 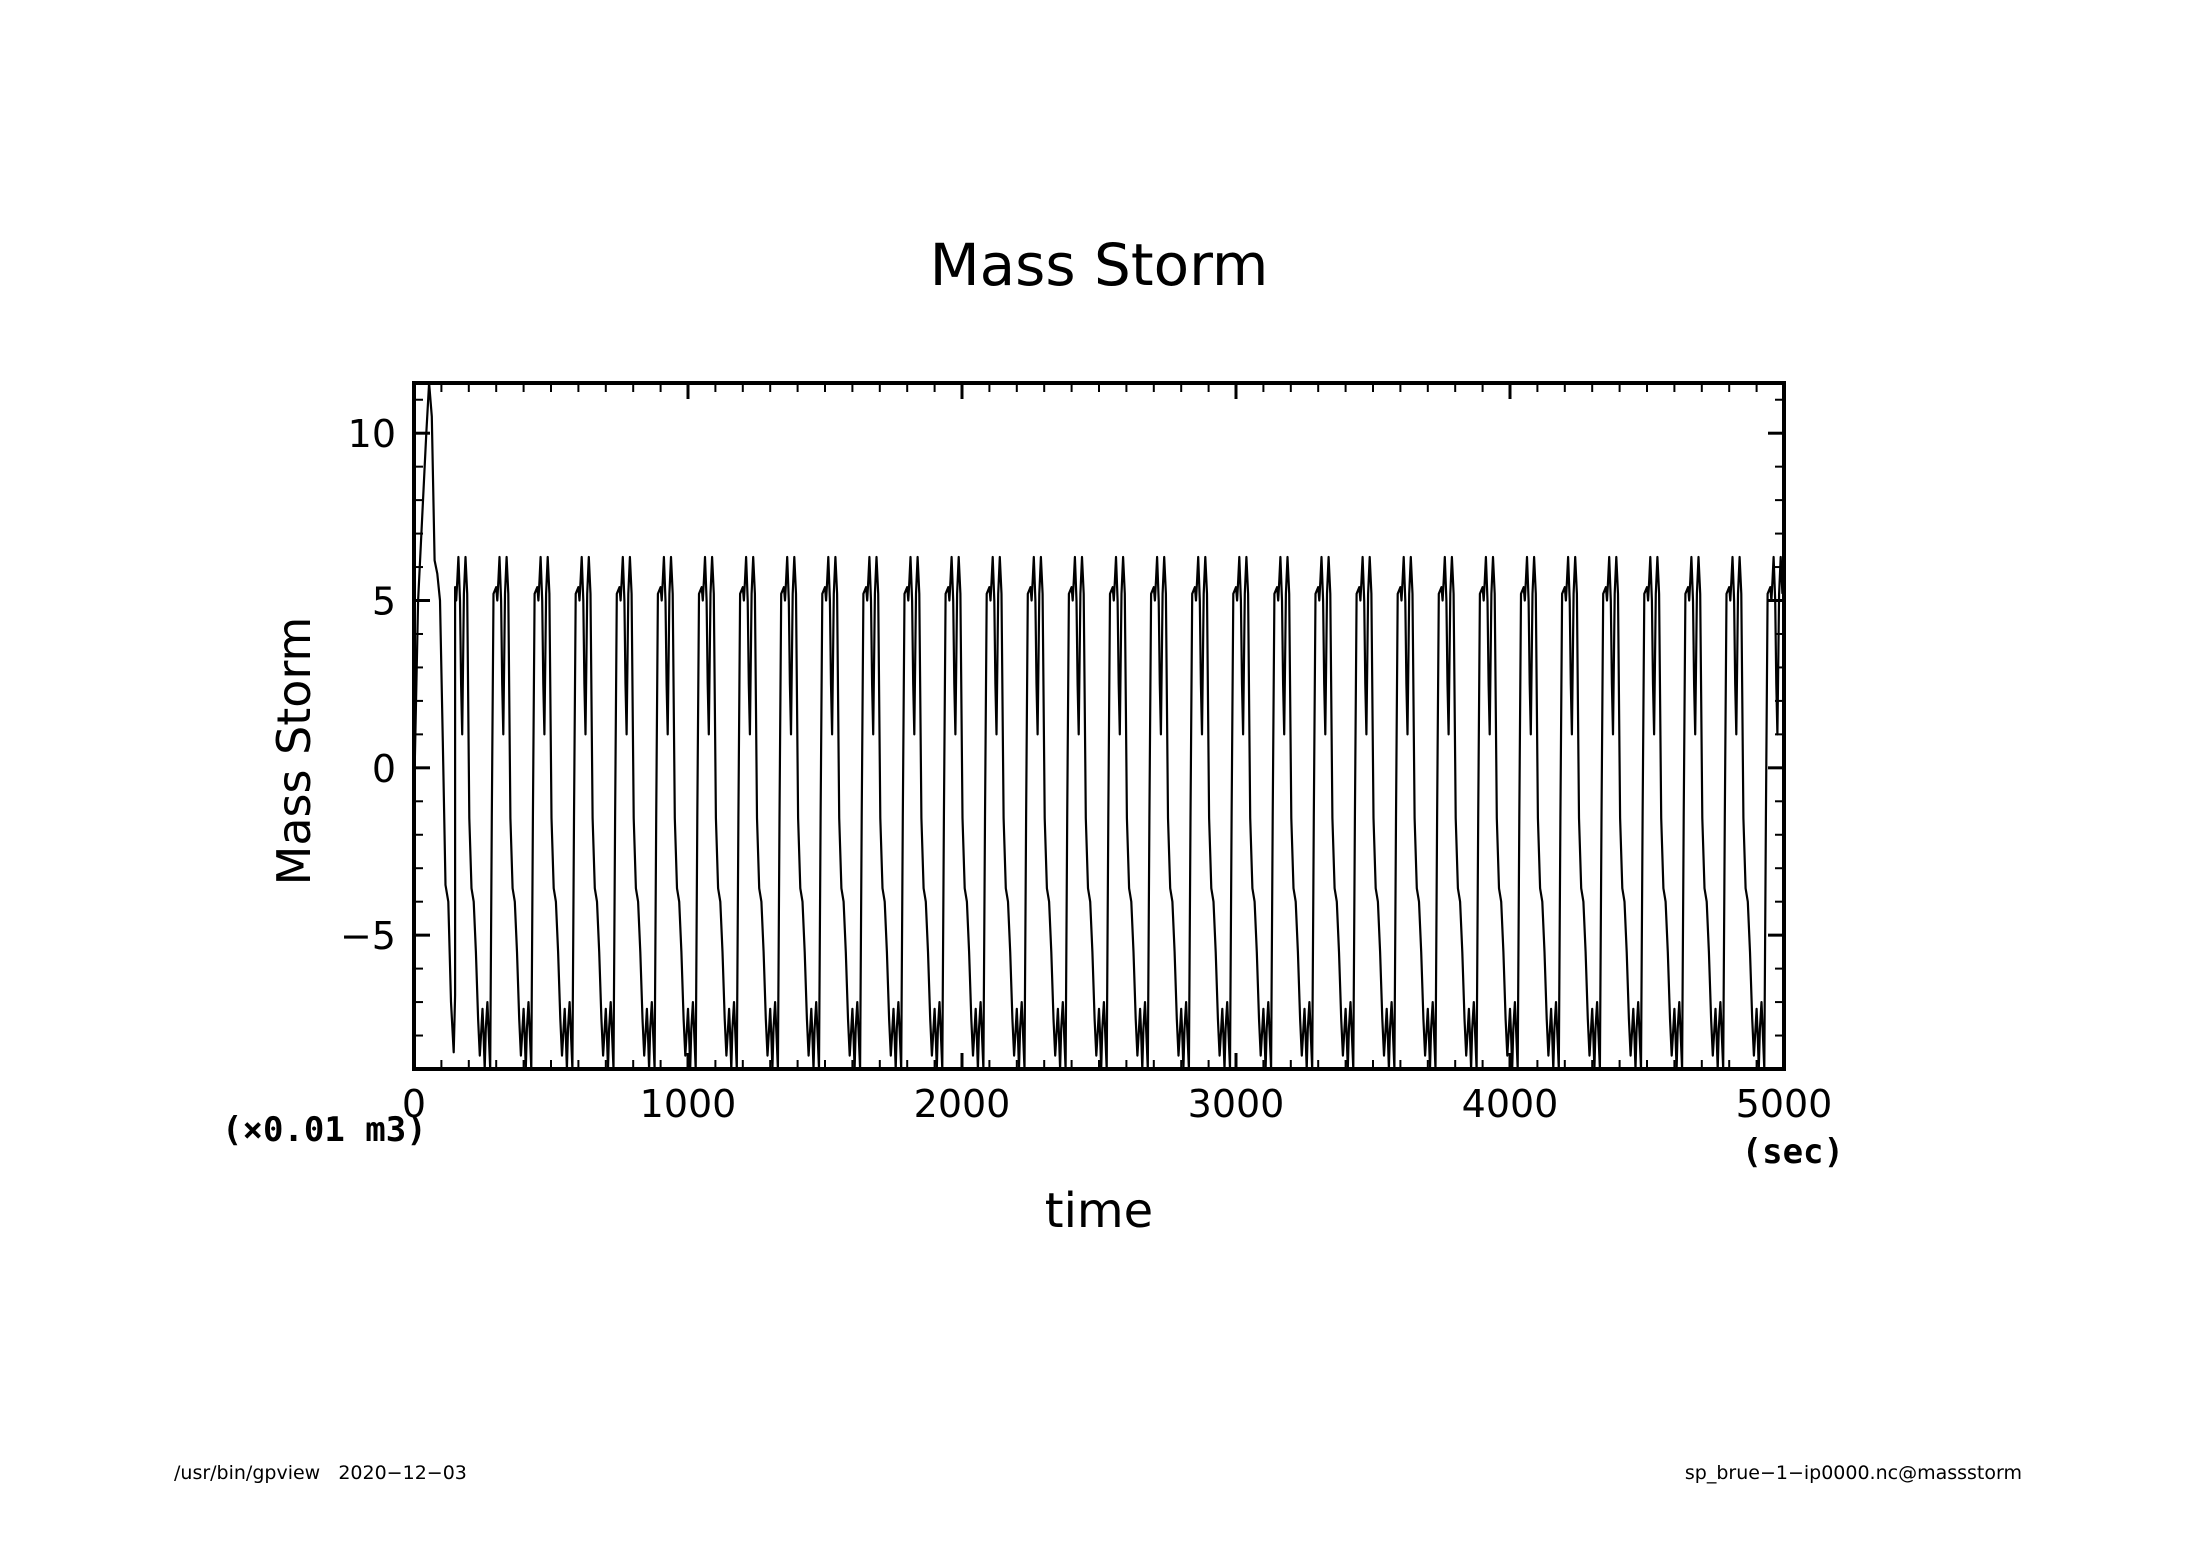 I want to click on x-axis-label: time, so click(x=1099, y=1211).